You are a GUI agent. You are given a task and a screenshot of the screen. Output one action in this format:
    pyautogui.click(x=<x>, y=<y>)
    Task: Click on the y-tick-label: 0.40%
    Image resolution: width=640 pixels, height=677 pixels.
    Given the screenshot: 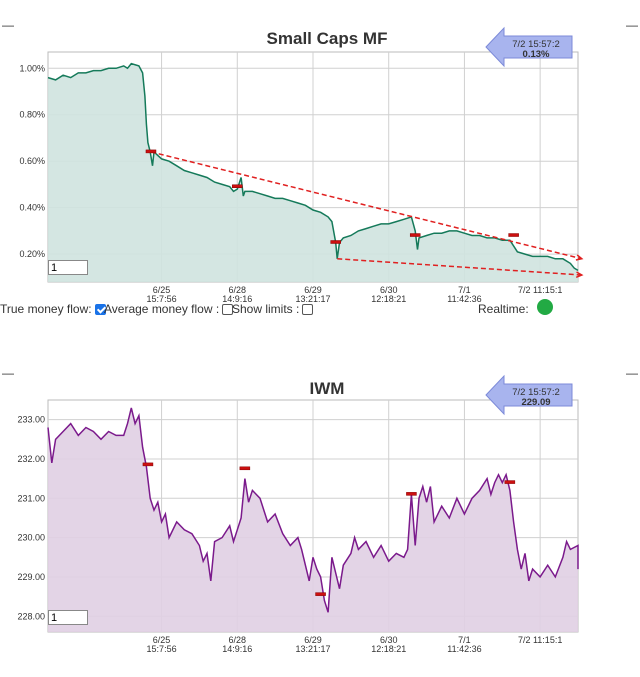 What is the action you would take?
    pyautogui.click(x=32, y=208)
    